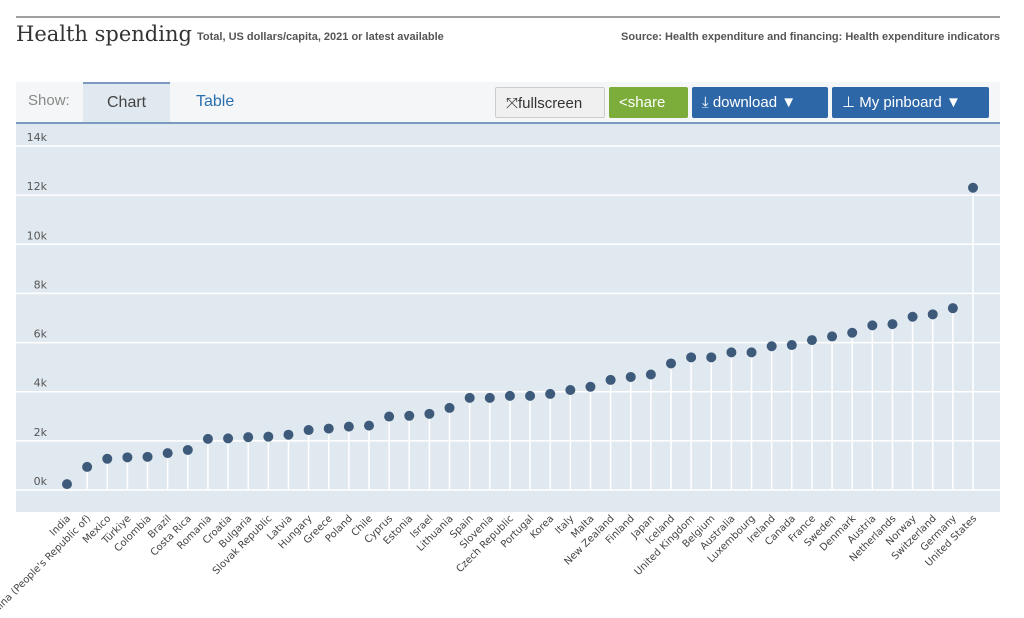 Image resolution: width=1024 pixels, height=618 pixels. I want to click on x-tick-label: Korea, so click(542, 527).